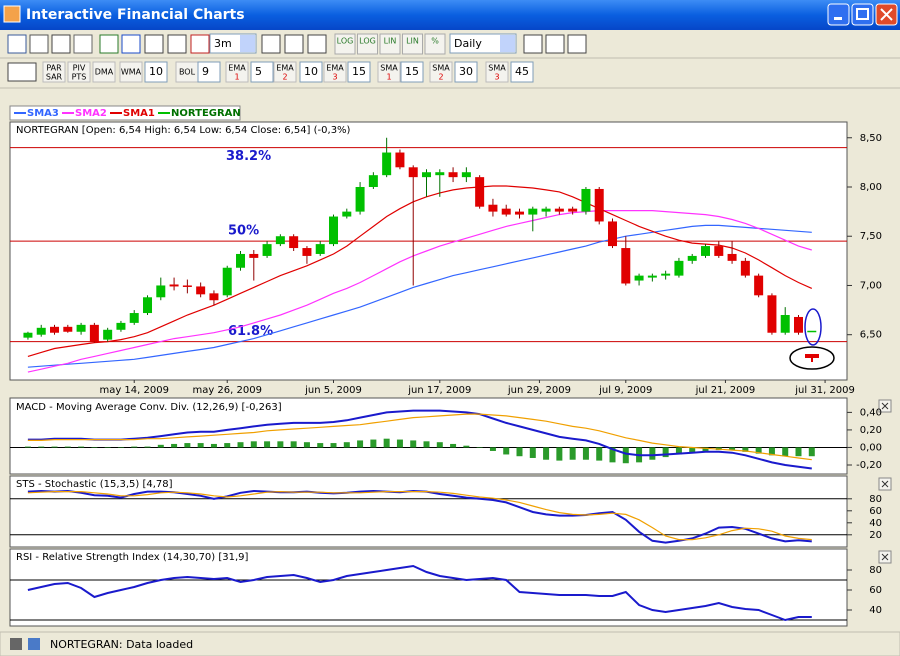  Describe the element at coordinates (34, 644) in the screenshot. I see `status-icon` at that location.